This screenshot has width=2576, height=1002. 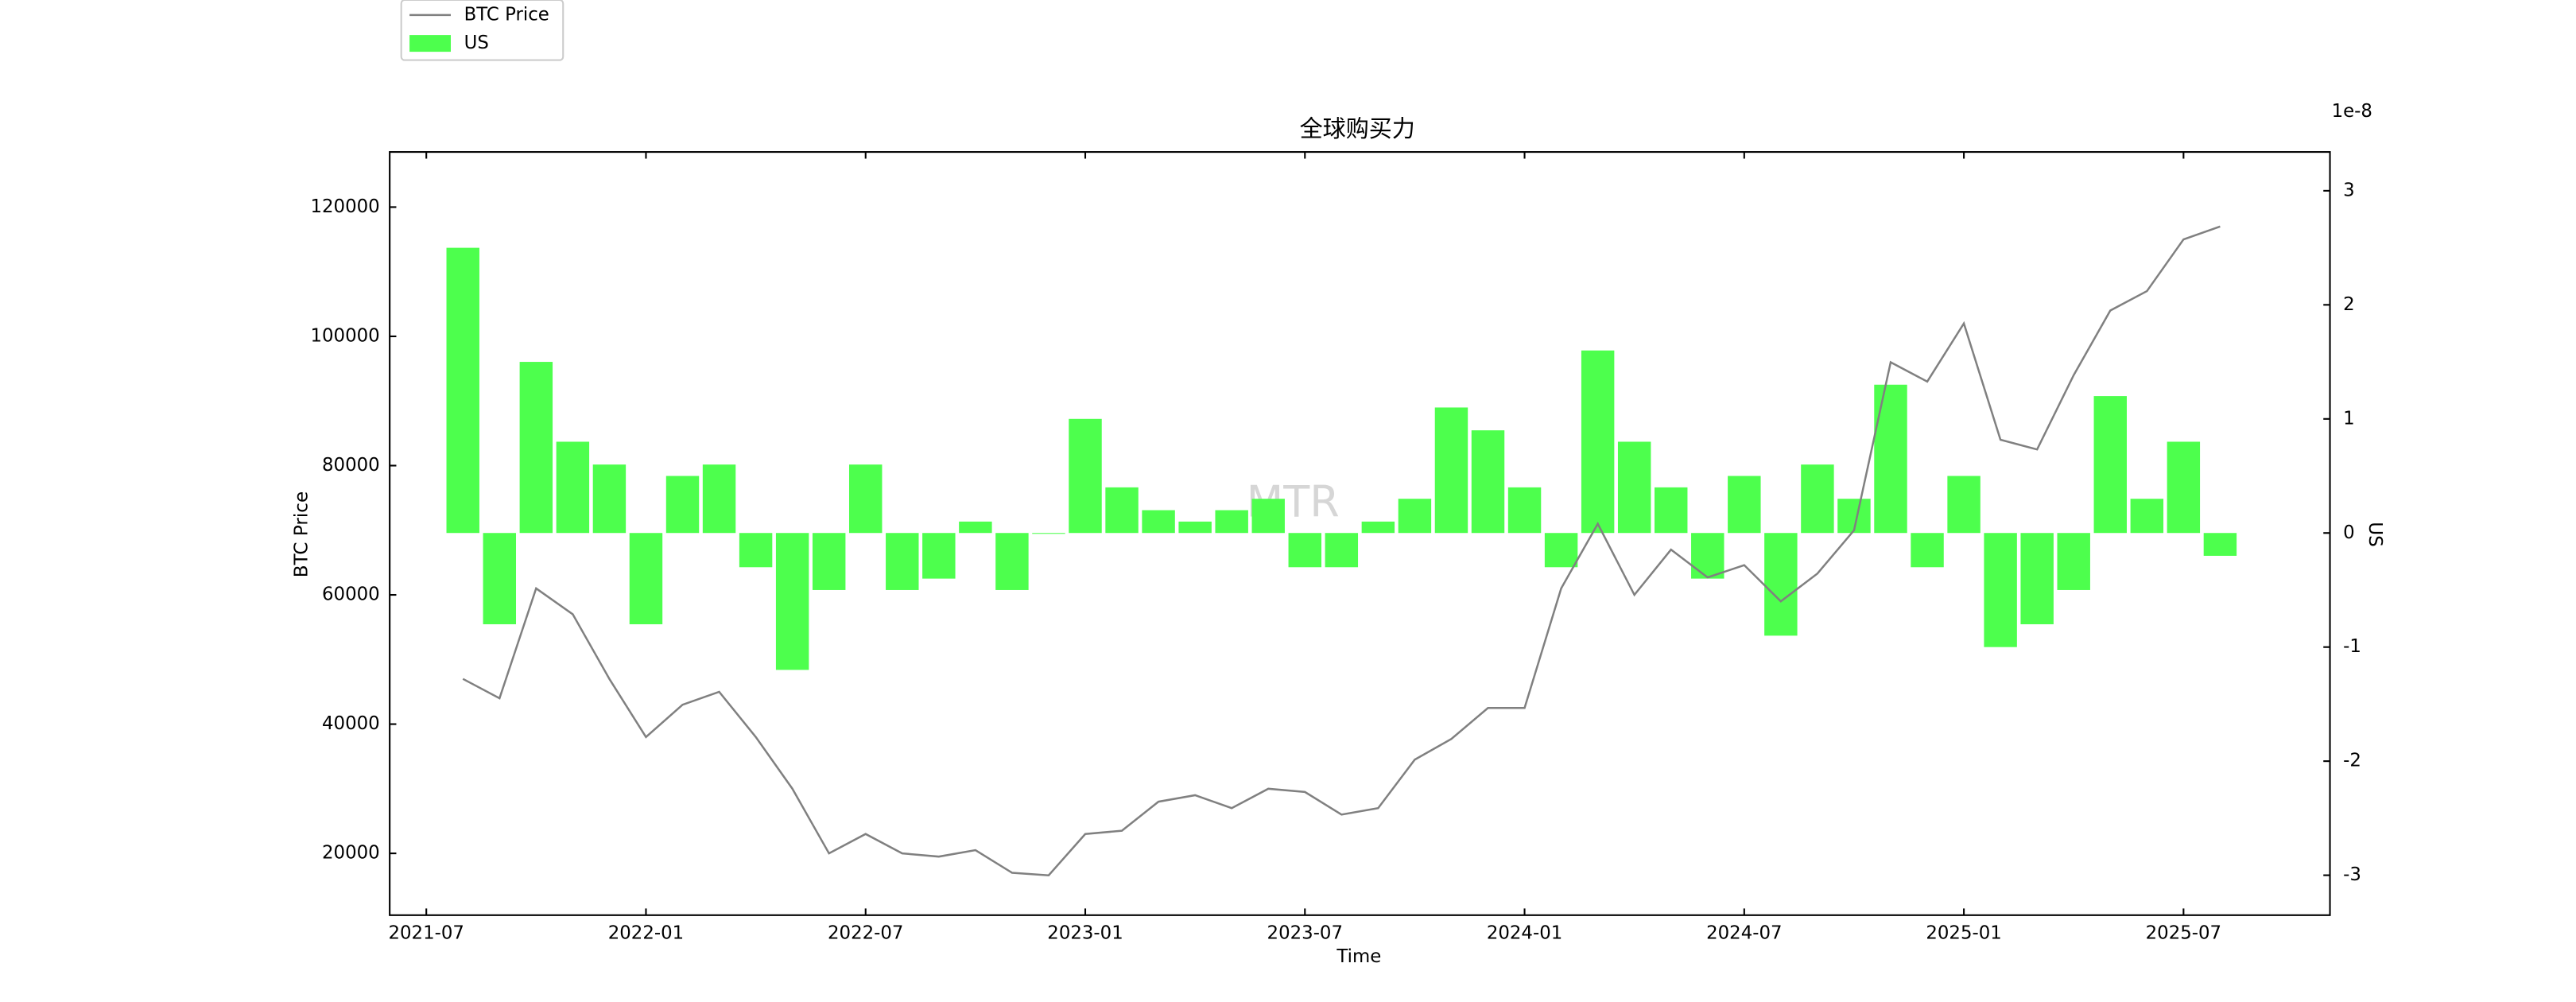 What do you see at coordinates (344, 335) in the screenshot?
I see `y-tick-label: 100000` at bounding box center [344, 335].